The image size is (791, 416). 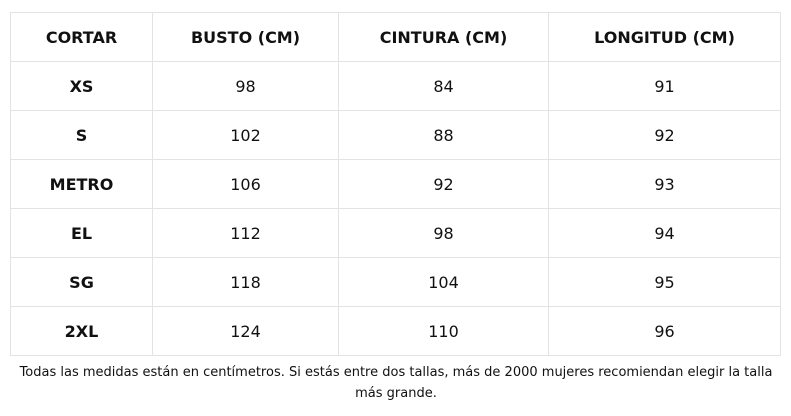 I want to click on table-row: EL 112 98 94, so click(x=395, y=233).